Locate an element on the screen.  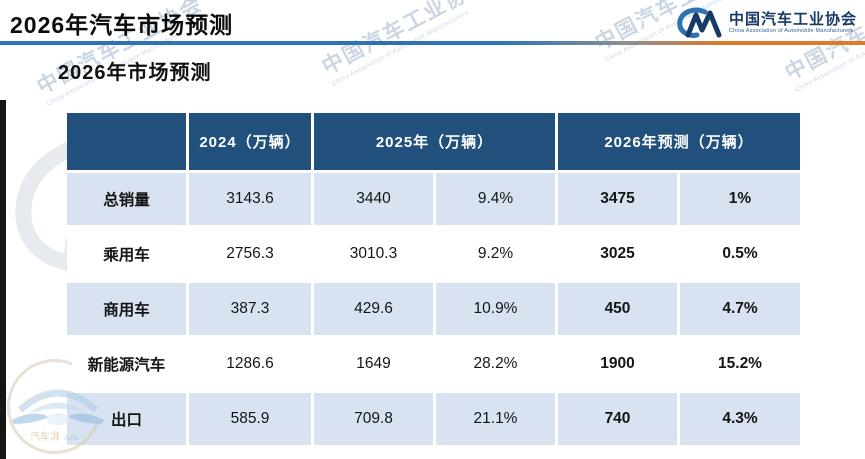
table-header-2024: 2024（万辆） is located at coordinates (250, 141).